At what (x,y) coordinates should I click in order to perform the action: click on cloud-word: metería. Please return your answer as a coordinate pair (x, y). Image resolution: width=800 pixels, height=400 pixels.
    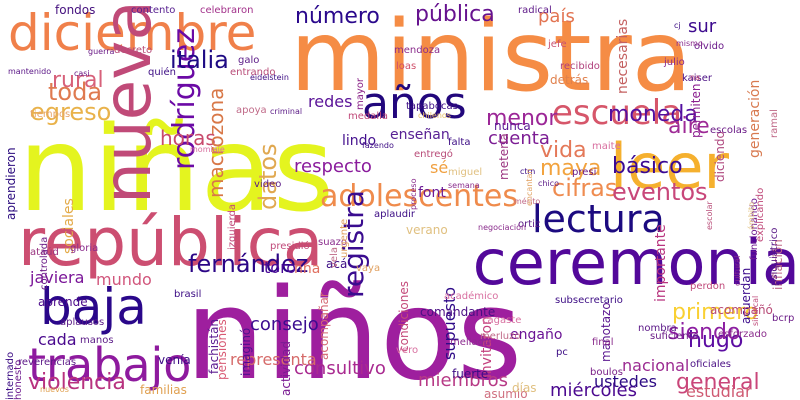
    Looking at the image, I should click on (504, 156).